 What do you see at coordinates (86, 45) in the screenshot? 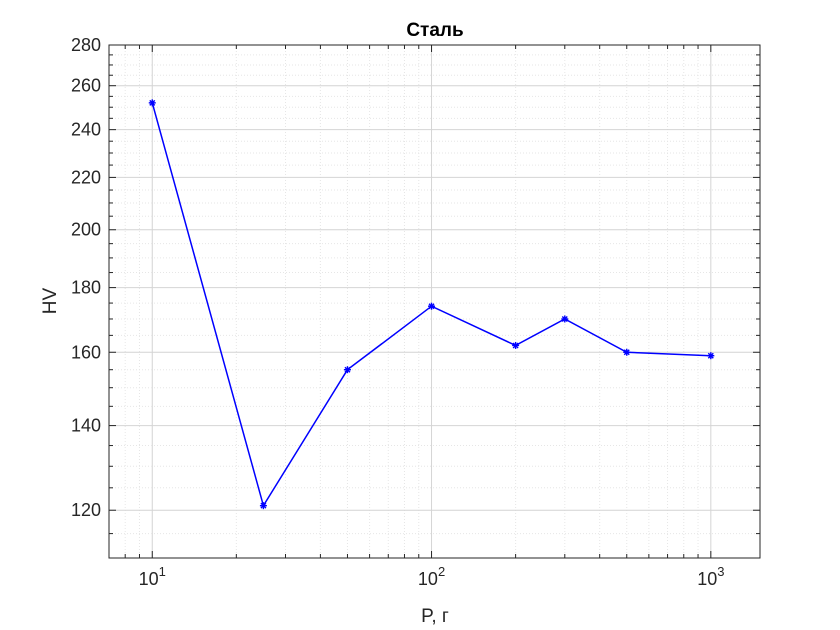
I see `y-tick-label: 280` at bounding box center [86, 45].